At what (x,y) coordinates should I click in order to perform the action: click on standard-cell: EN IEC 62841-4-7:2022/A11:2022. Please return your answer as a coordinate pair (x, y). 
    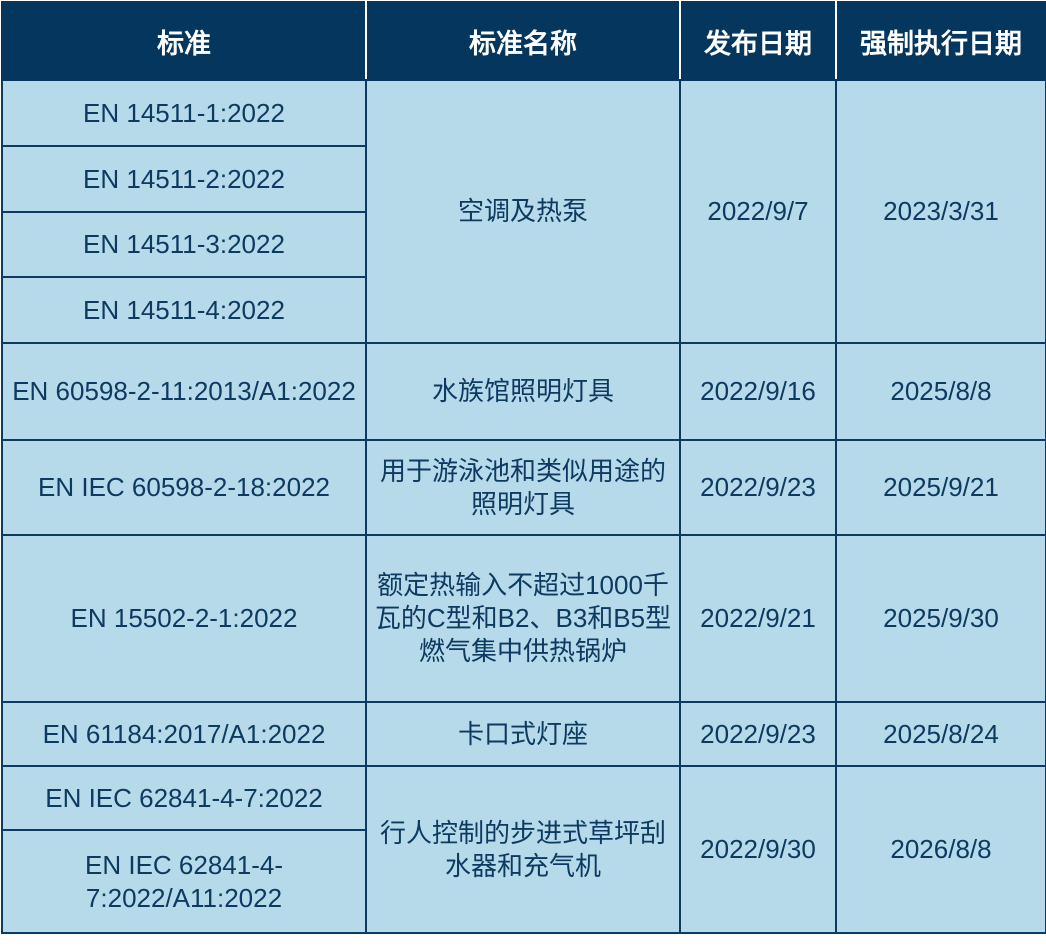
    Looking at the image, I should click on (184, 881).